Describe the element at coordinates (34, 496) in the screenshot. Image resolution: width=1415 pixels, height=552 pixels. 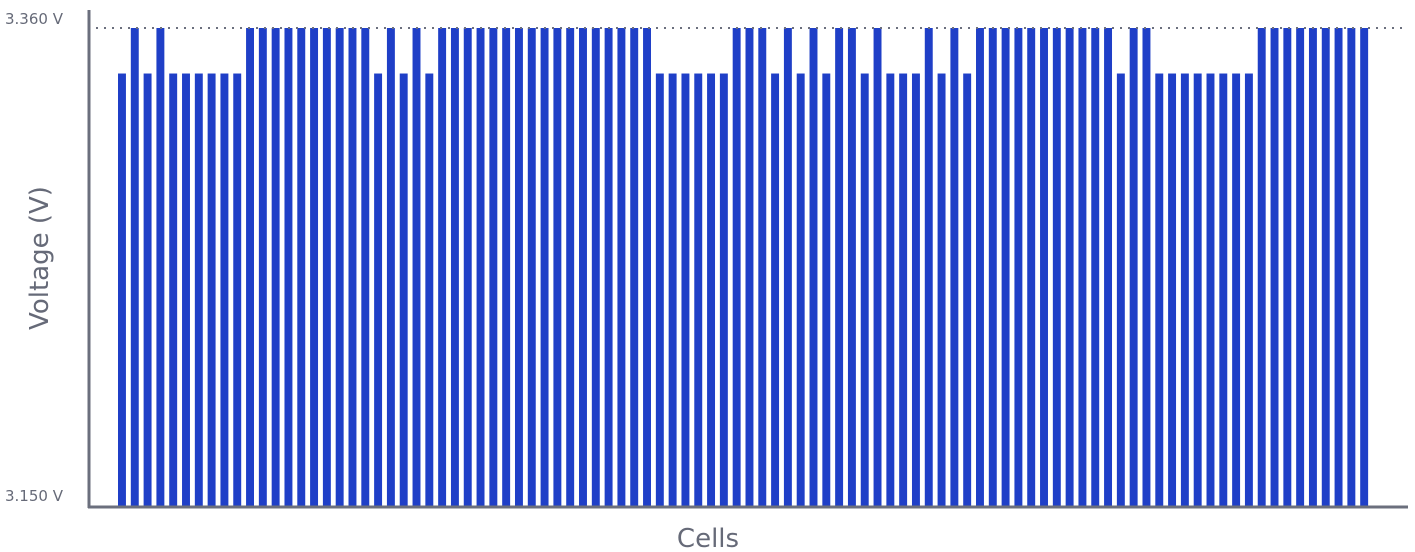
I see `y-tick-label-bottom: 3.150 V` at that location.